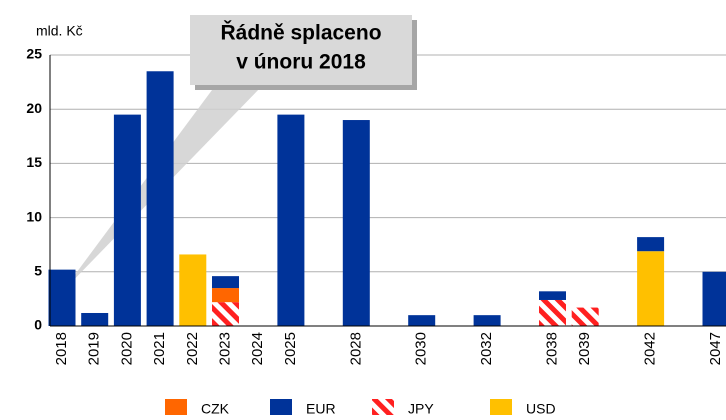  Describe the element at coordinates (301, 62) in the screenshot. I see `callout-text: v únoru 2018` at that location.